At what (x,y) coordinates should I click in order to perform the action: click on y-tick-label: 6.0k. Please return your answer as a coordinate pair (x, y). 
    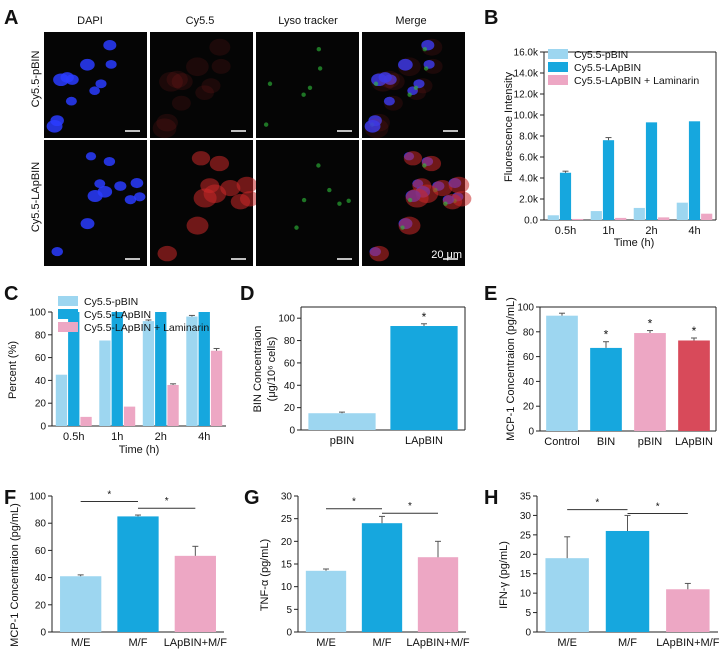
    Looking at the image, I should click on (529, 158).